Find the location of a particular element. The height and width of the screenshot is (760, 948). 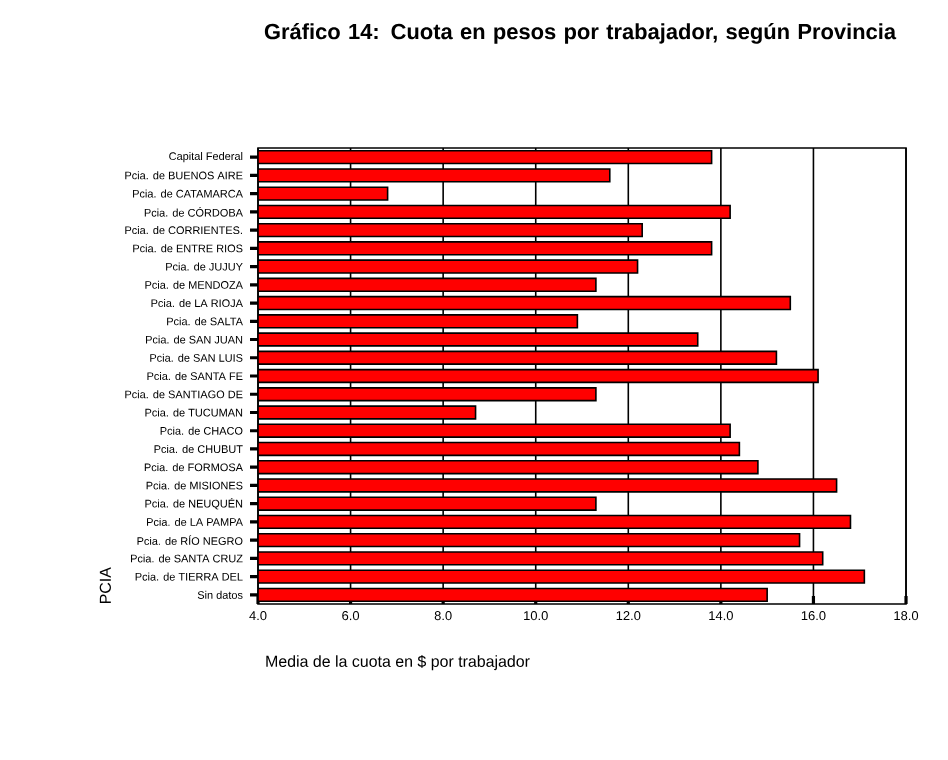

chart-title: Gráfico 14: Cuota en pesos por trabajador, según Provincia is located at coordinates (580, 33).